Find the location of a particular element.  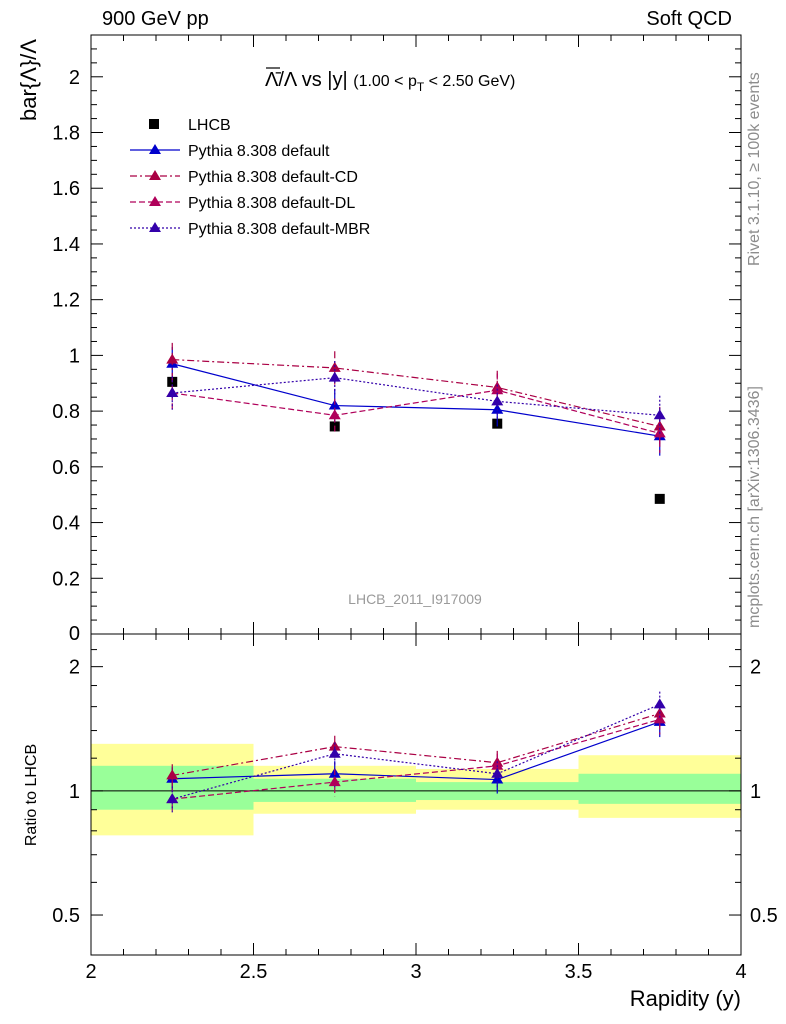

analysis-watermark: LHCB_2011_I917009 is located at coordinates (415, 599).